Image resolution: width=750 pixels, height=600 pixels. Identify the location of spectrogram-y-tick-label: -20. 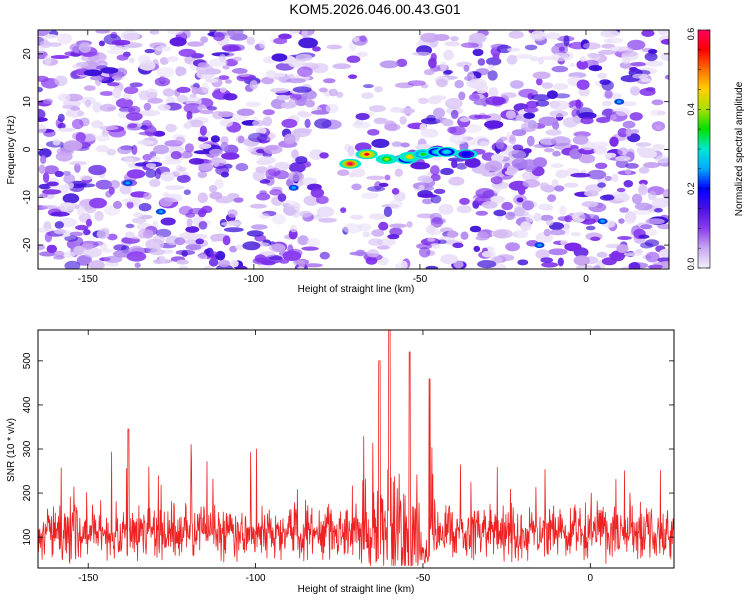
(27, 244).